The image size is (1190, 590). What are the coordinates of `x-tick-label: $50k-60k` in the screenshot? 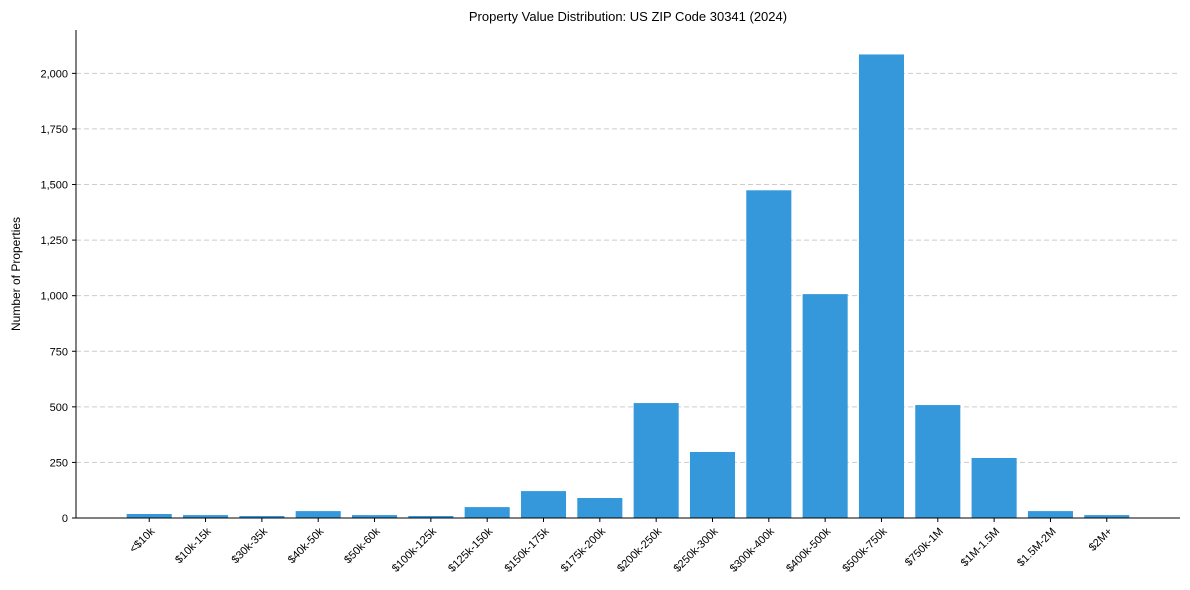 It's located at (362, 545).